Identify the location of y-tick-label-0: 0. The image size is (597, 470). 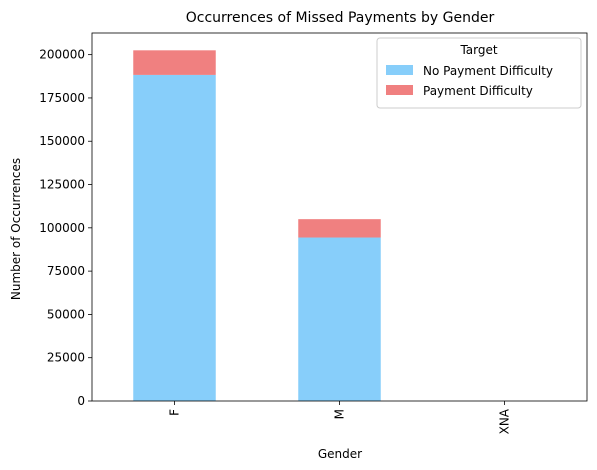
(81, 401).